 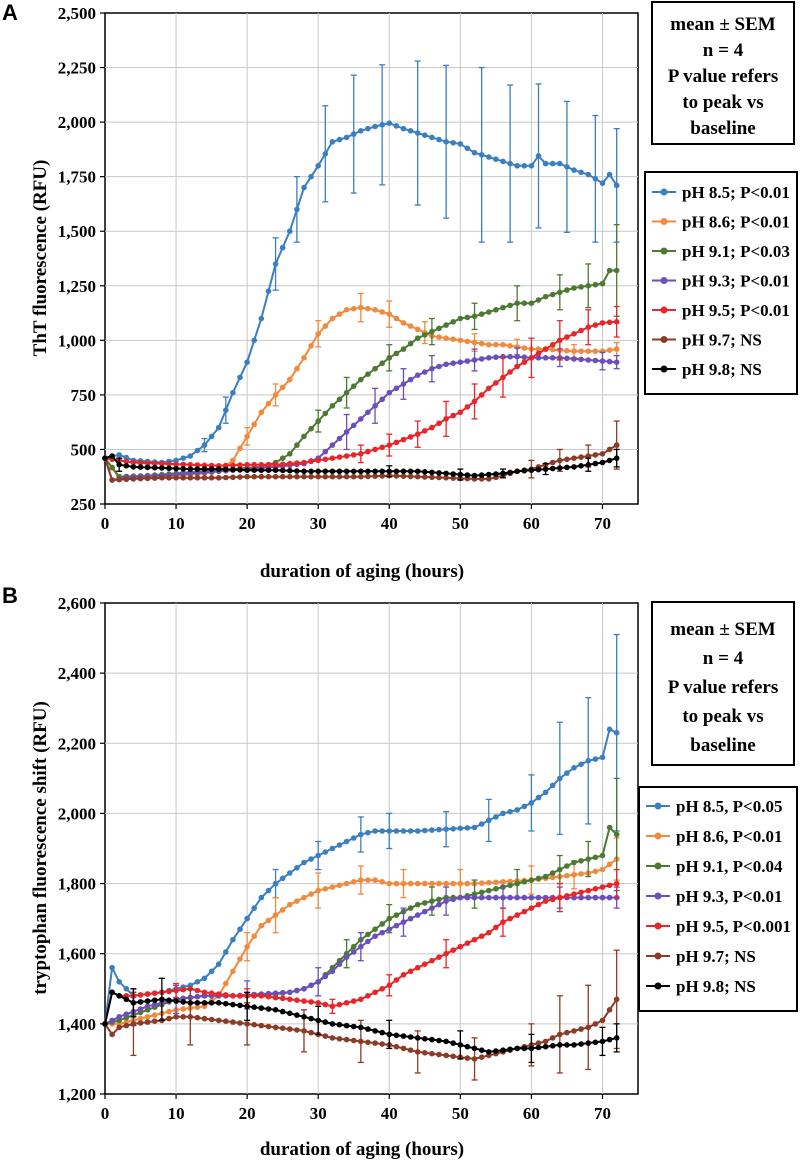 I want to click on legend-label: pH 8.5; P<0.01, so click(x=736, y=192).